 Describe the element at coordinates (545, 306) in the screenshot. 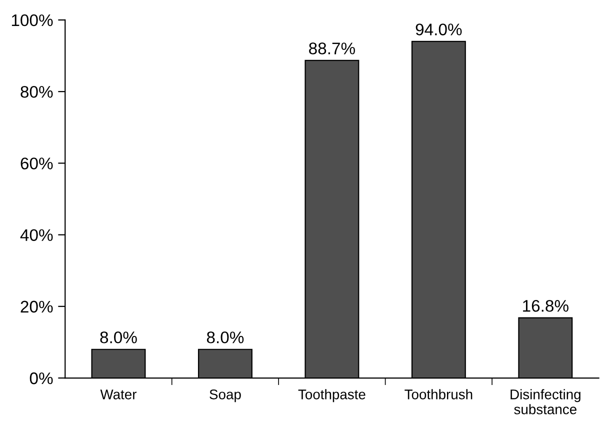

I see `data-label: 16.8%` at that location.